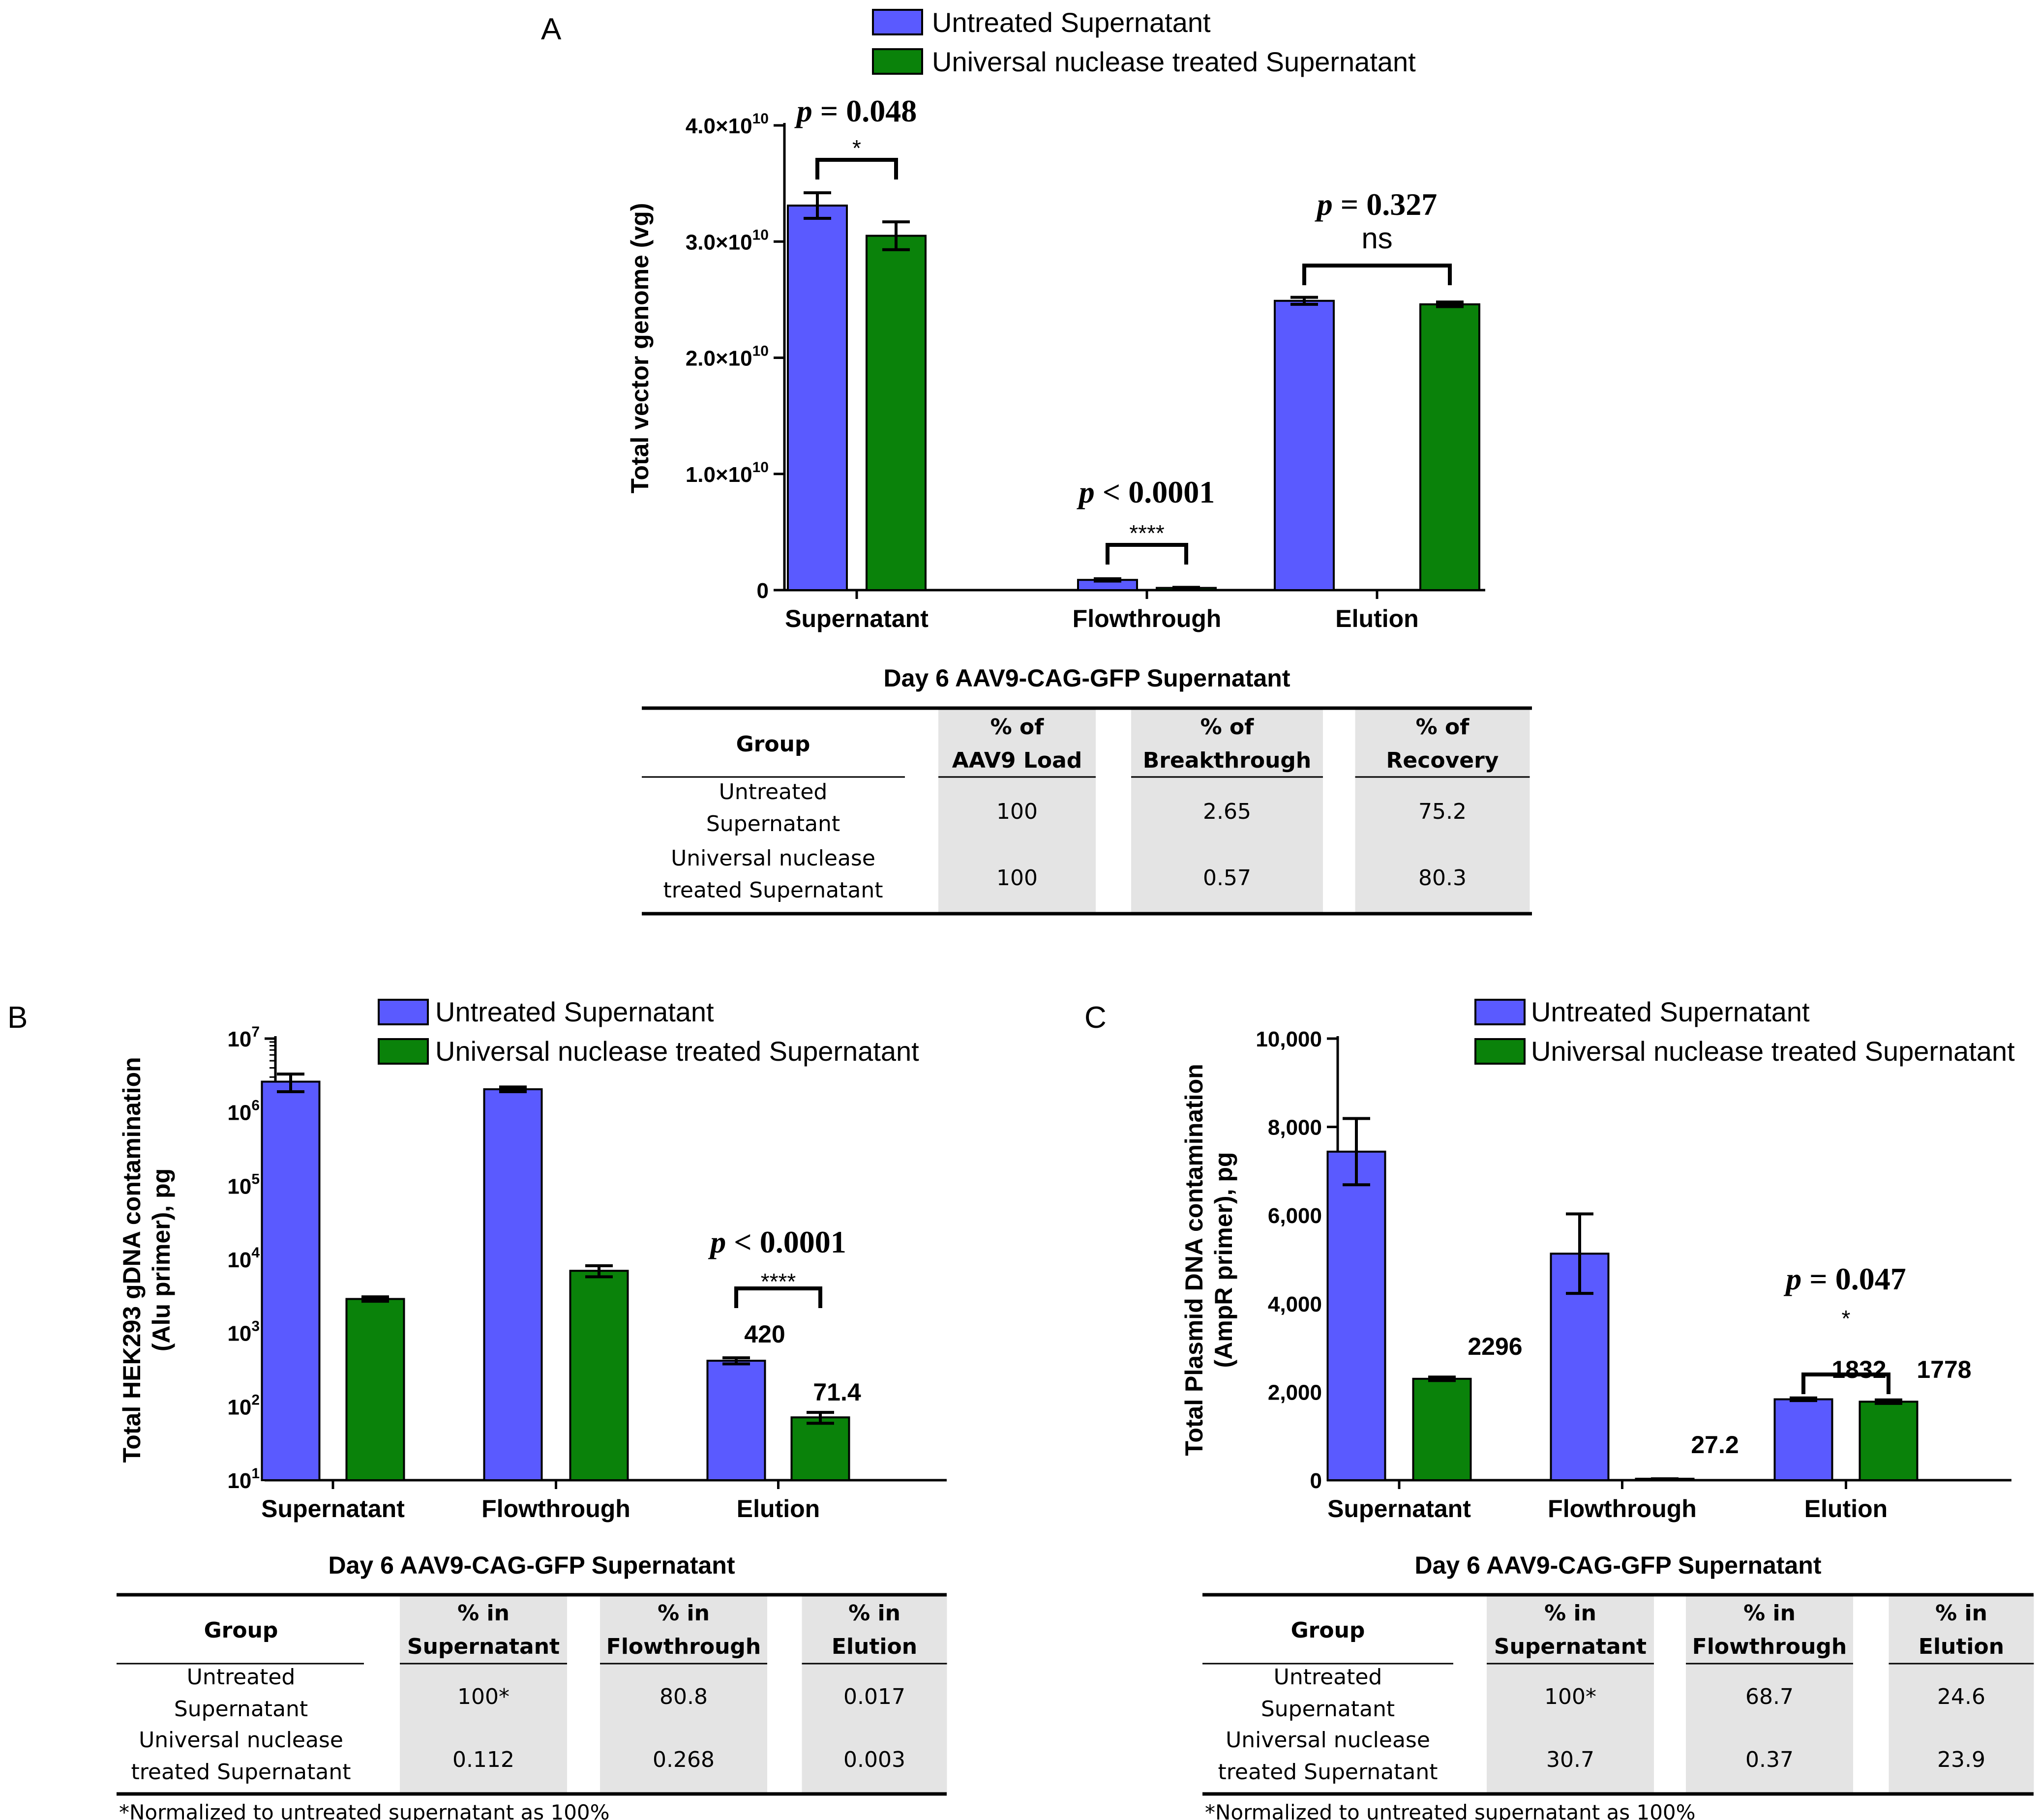 The image size is (2039, 1820). What do you see at coordinates (1174, 61) in the screenshot?
I see `legend-a-treated-label: Universal nuclease treated Supernatant` at bounding box center [1174, 61].